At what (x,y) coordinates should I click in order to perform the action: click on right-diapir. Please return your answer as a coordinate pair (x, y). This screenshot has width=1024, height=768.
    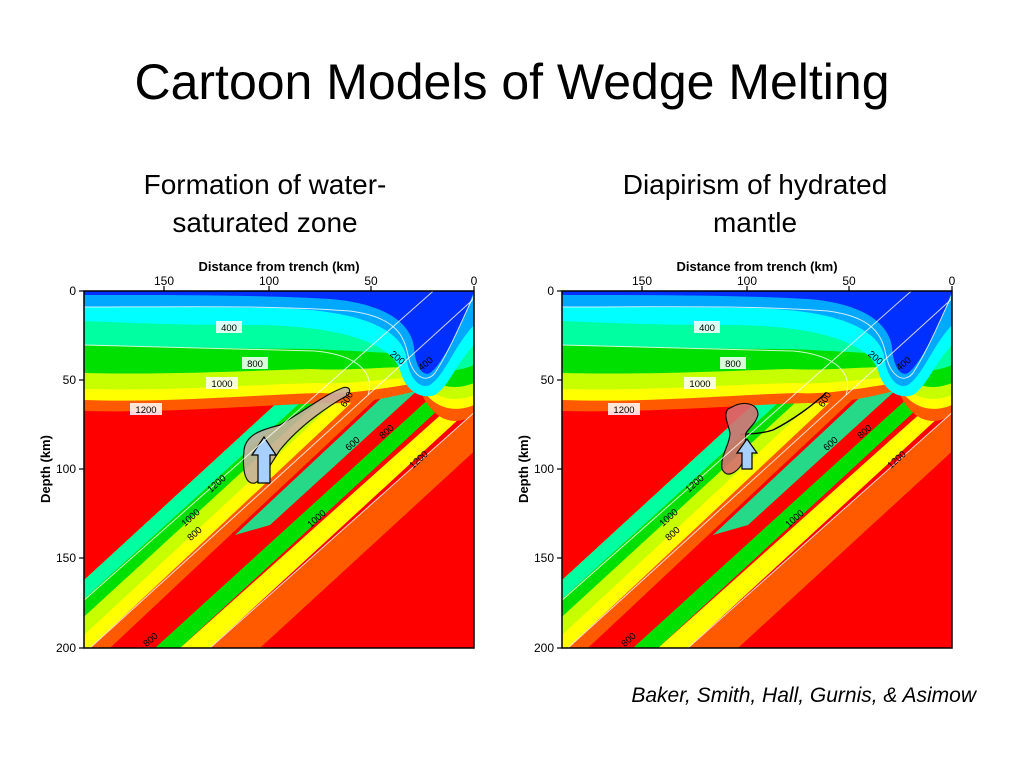
    Looking at the image, I should click on (740, 438).